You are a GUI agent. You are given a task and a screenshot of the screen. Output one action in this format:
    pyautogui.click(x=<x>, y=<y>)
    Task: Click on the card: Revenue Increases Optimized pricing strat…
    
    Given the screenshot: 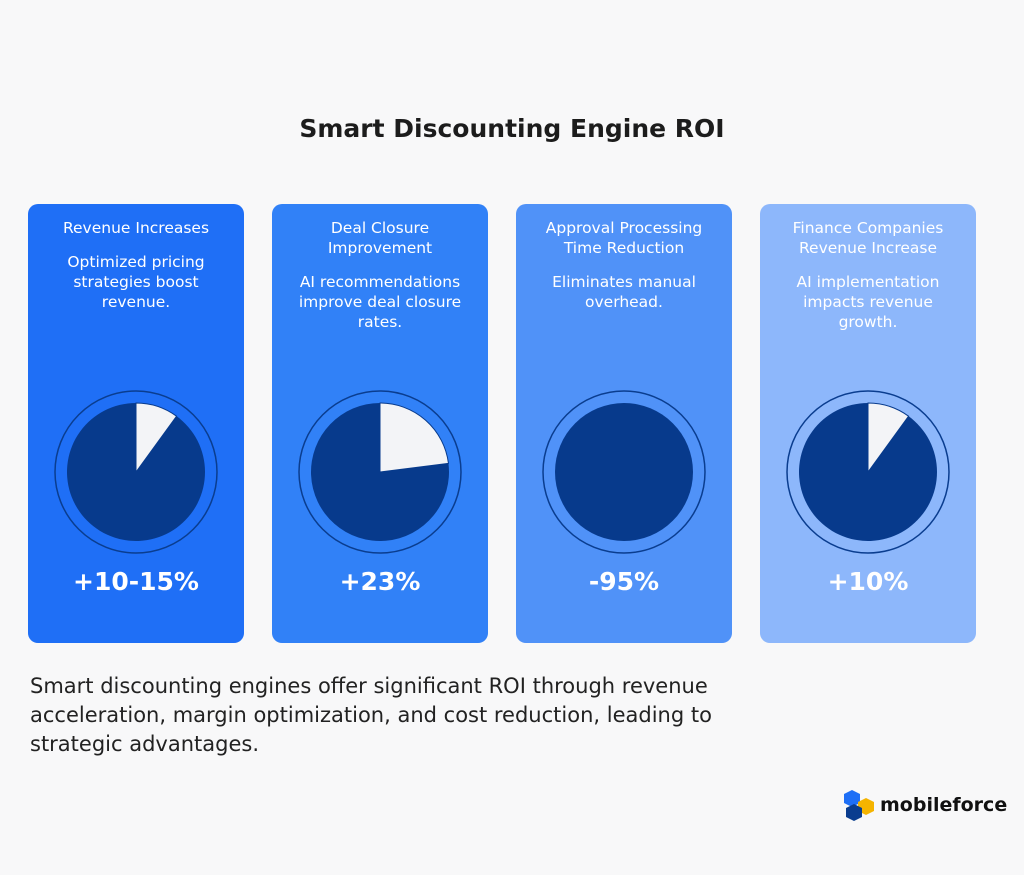 What is the action you would take?
    pyautogui.click(x=136, y=423)
    